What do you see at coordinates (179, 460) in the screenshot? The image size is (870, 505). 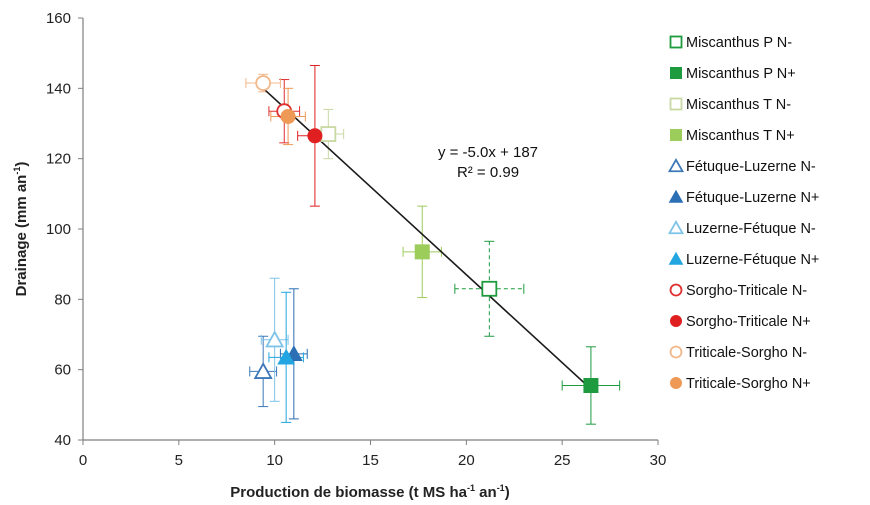 I see `x-tick-label: 5` at bounding box center [179, 460].